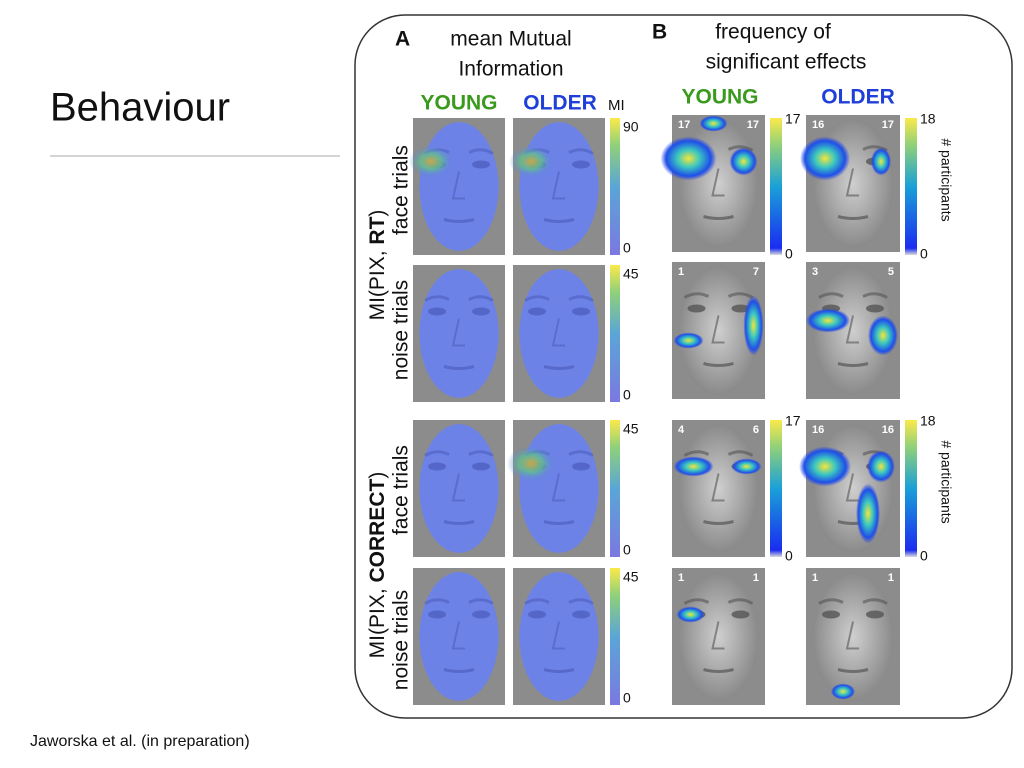  I want to click on slide-title: Behaviour, so click(140, 108).